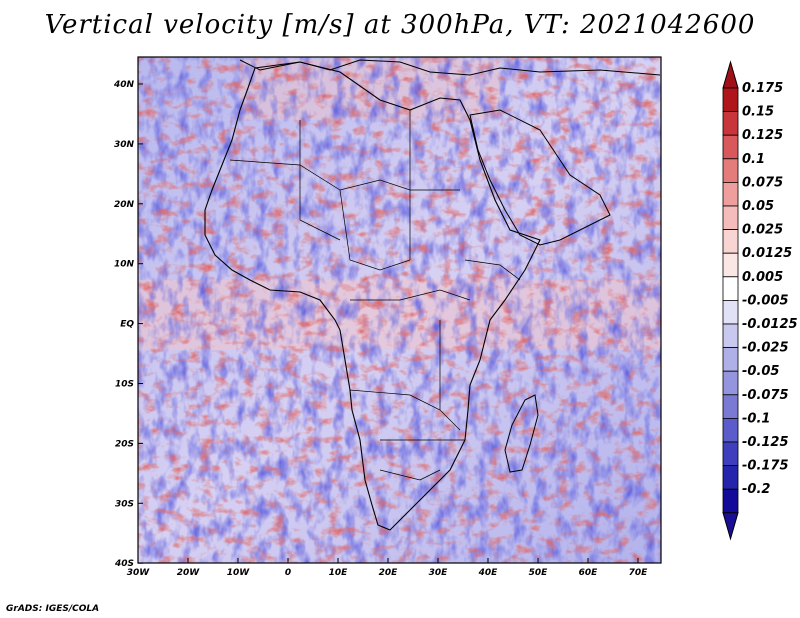 This screenshot has height=618, width=800. Describe the element at coordinates (389, 573) in the screenshot. I see `lon-tick-label: 20E` at that location.